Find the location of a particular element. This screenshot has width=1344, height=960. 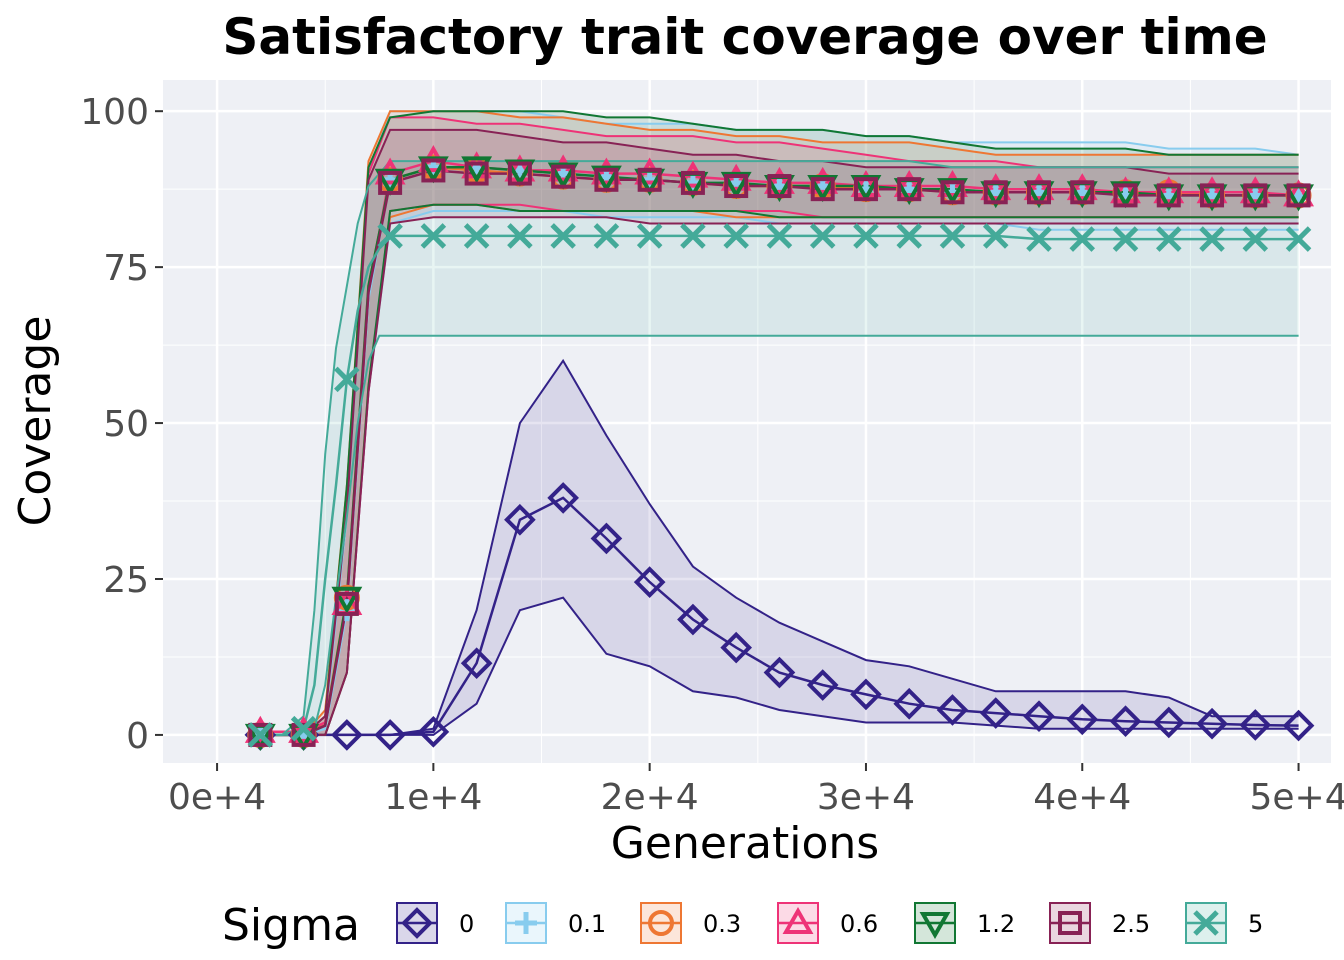

x-tick-label: 0e+4 is located at coordinates (217, 797).